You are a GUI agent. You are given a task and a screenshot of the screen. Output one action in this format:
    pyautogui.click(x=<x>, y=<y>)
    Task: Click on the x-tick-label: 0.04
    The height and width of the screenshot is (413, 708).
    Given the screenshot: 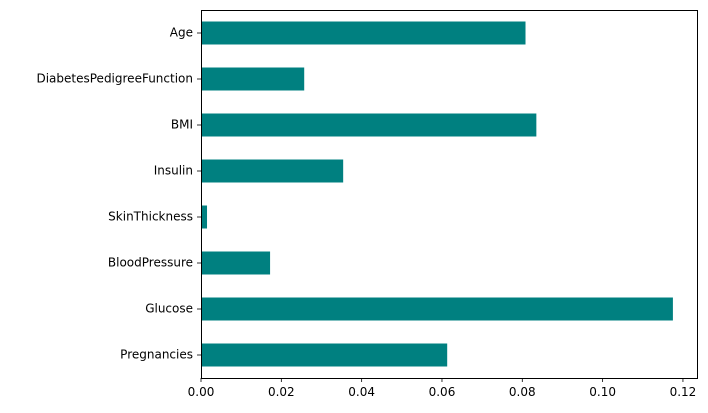 What is the action you would take?
    pyautogui.click(x=361, y=392)
    